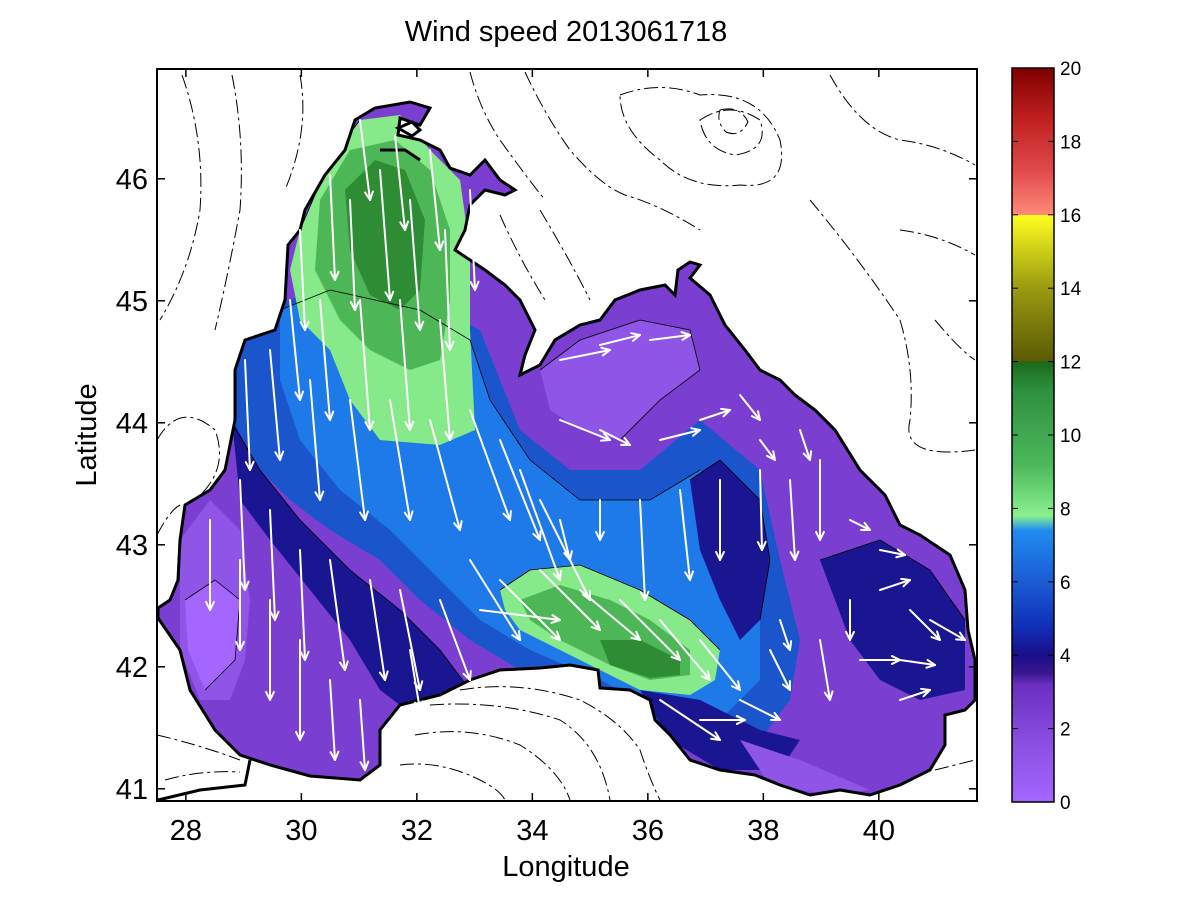 The image size is (1201, 901). I want to click on x-tick-label: 40, so click(879, 831).